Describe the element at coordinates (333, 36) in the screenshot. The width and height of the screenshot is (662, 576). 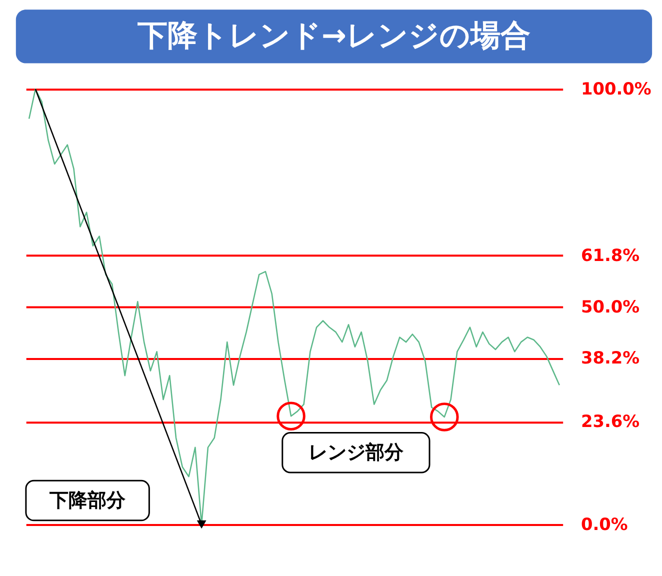
I see `chart-title: 下降トレンド→レンジの場合` at that location.